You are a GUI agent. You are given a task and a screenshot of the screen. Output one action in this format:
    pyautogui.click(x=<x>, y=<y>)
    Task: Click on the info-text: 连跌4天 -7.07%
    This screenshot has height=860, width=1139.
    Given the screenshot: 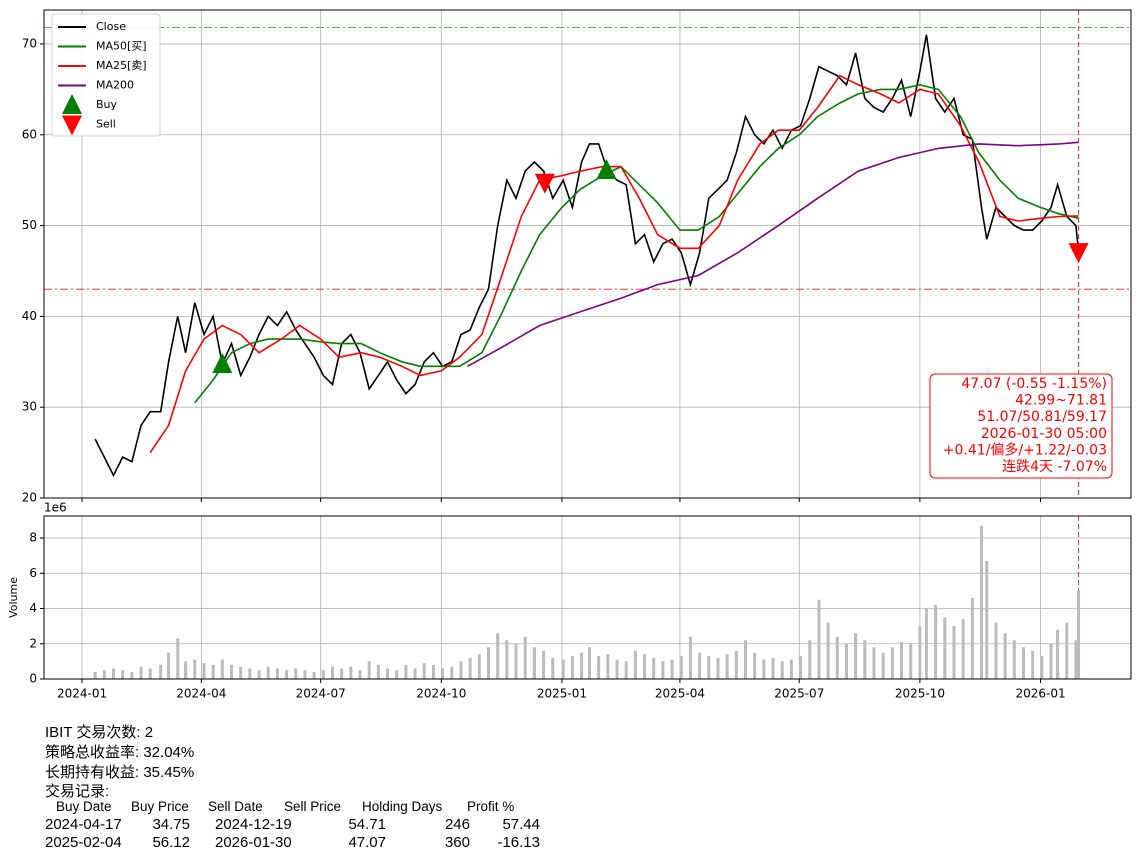 What is the action you would take?
    pyautogui.click(x=1054, y=467)
    